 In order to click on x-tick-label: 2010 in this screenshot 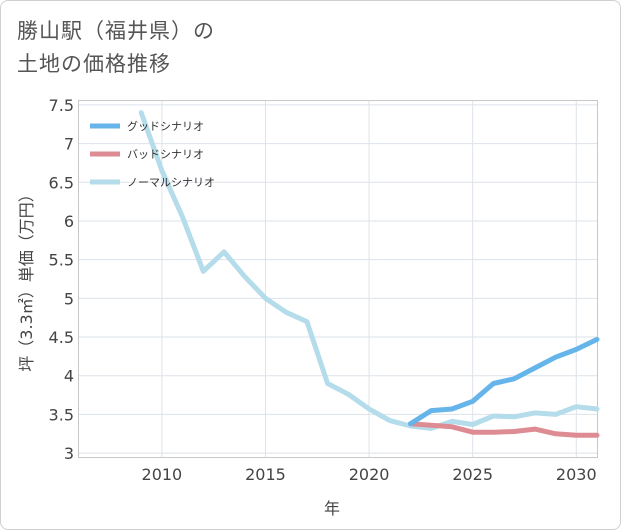, I will do `click(162, 474)`.